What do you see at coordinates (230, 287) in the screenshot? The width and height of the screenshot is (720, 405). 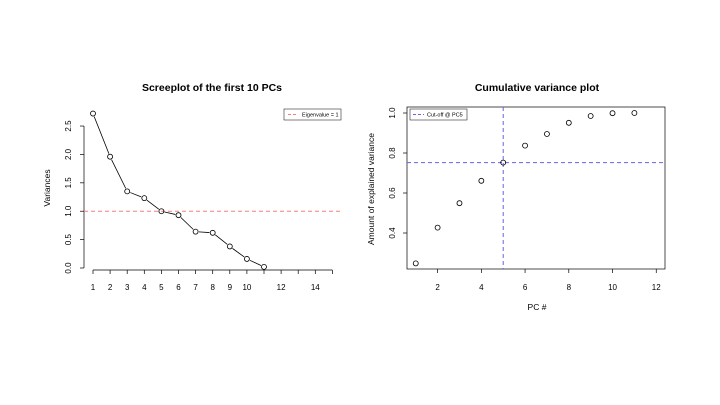 I see `scree-x-tick-label: 9` at bounding box center [230, 287].